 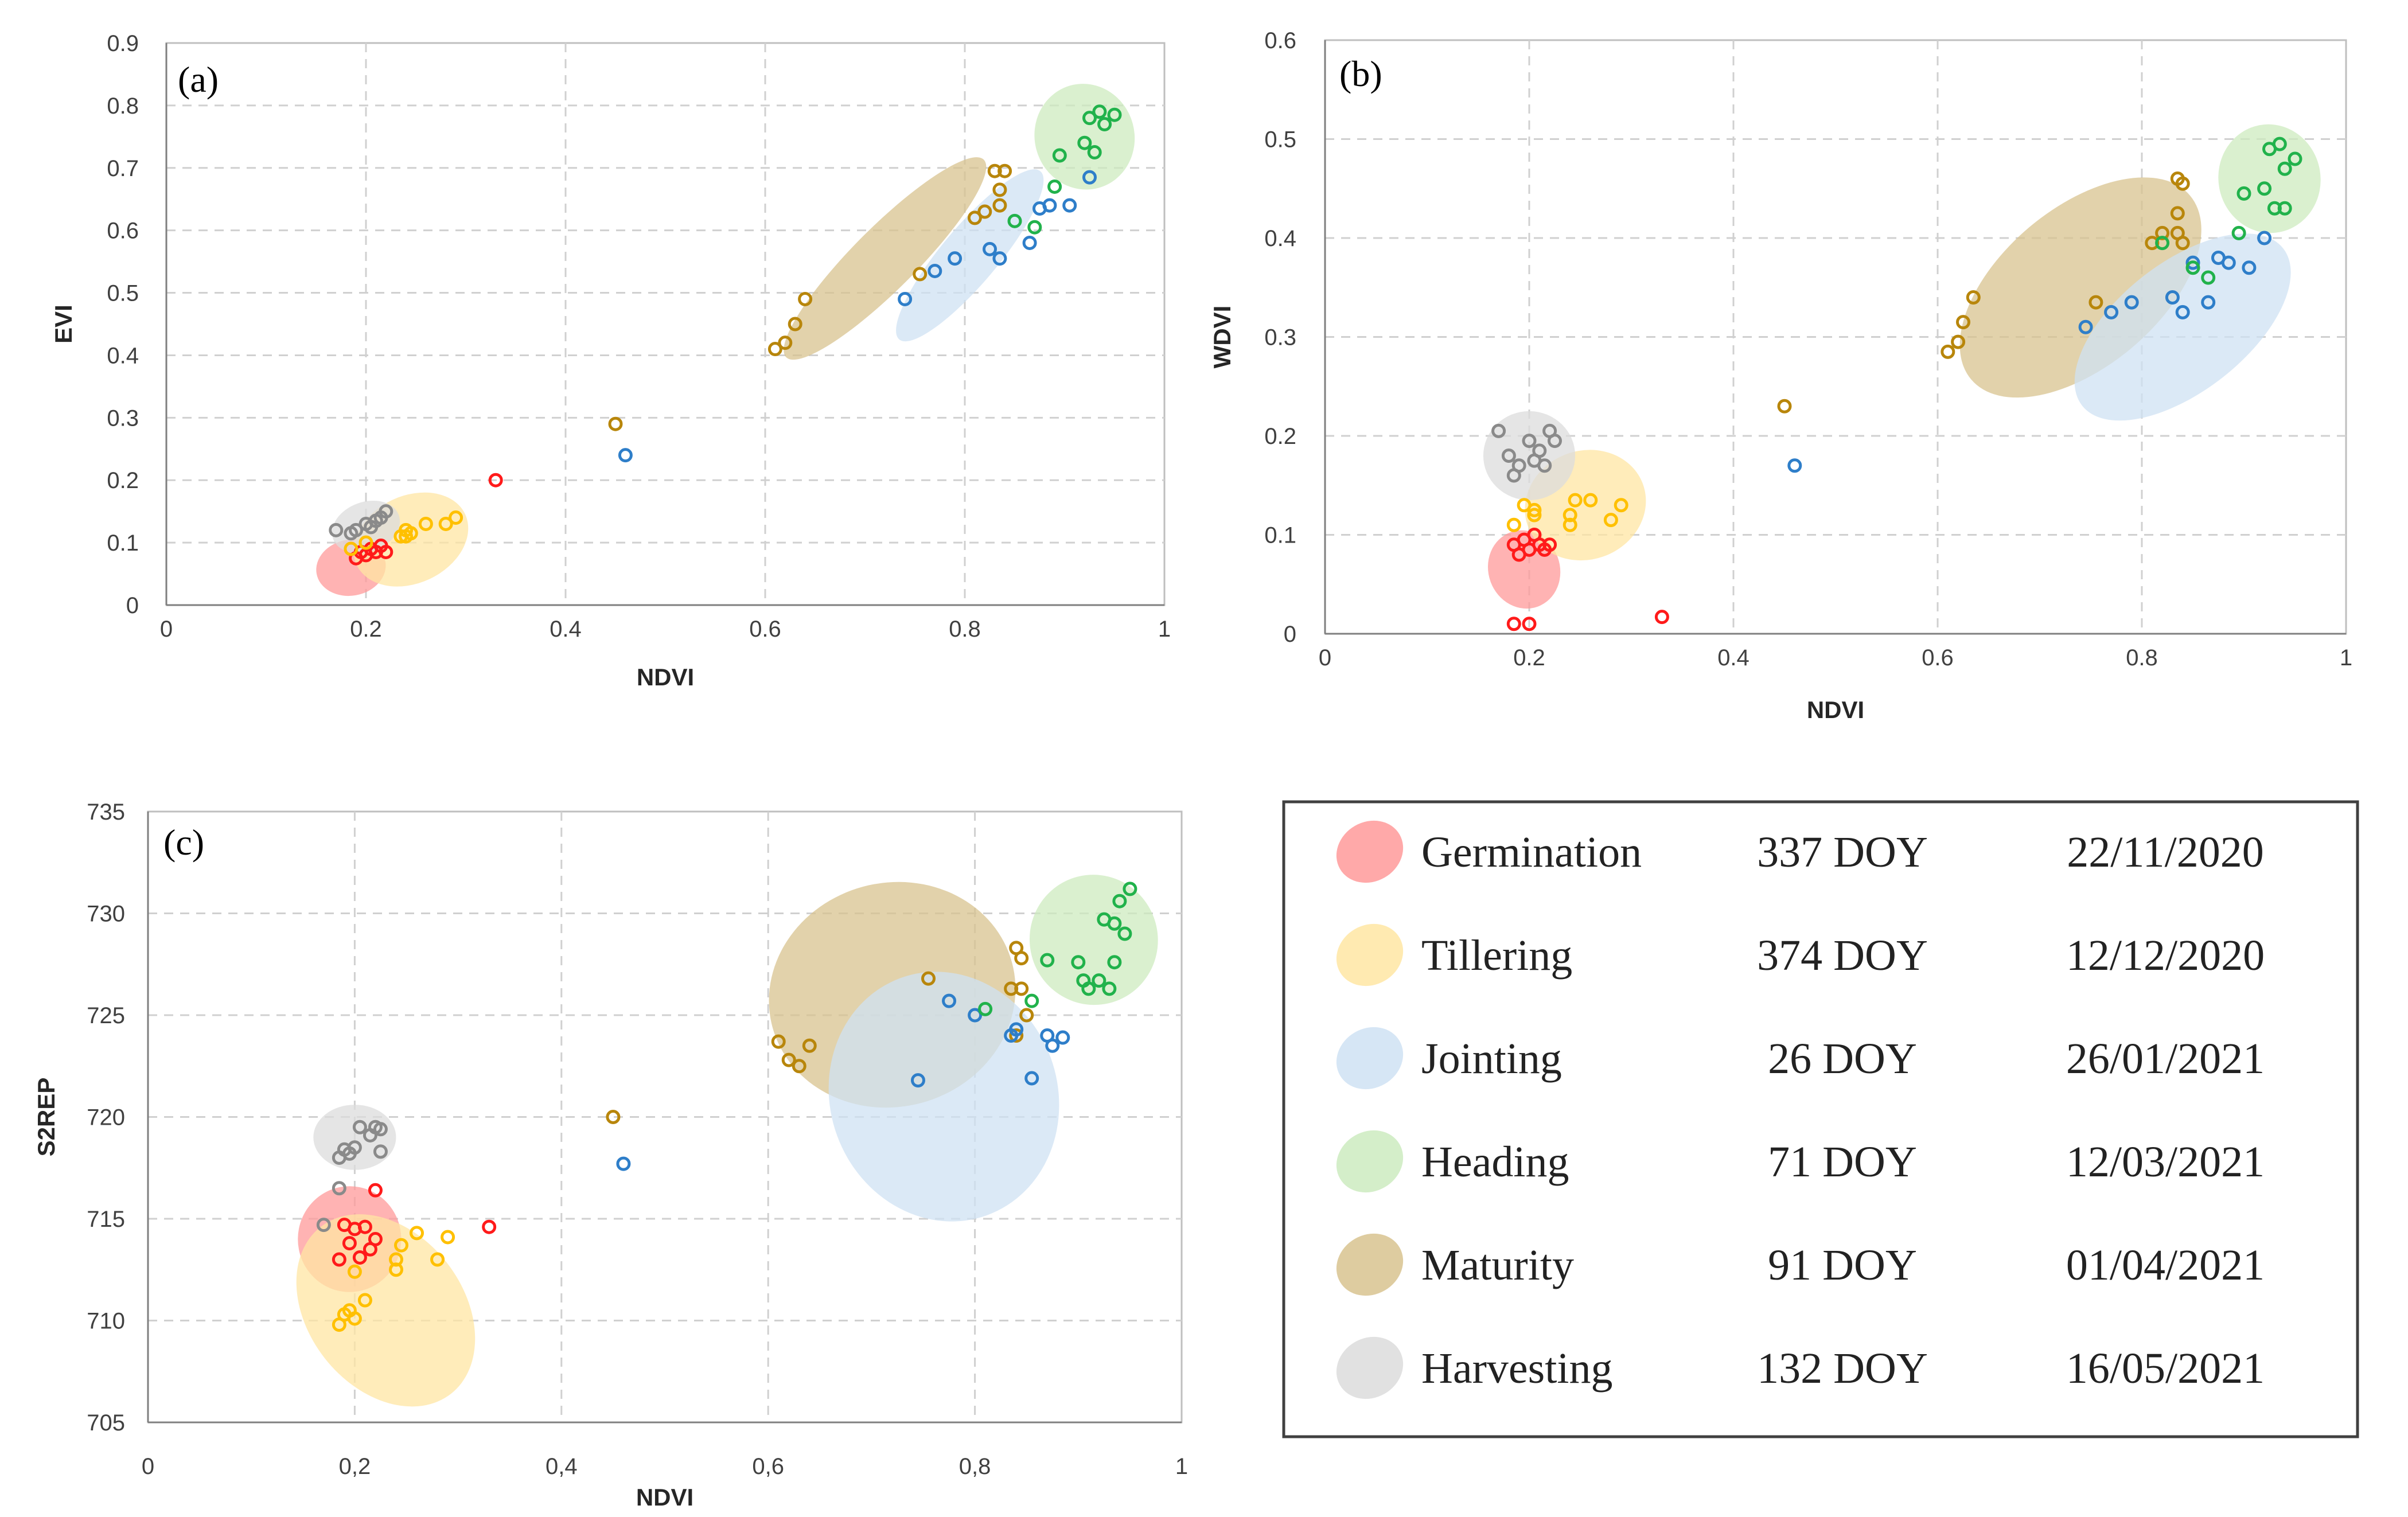 What do you see at coordinates (123, 106) in the screenshot?
I see `y-tick-label: 0.8` at bounding box center [123, 106].